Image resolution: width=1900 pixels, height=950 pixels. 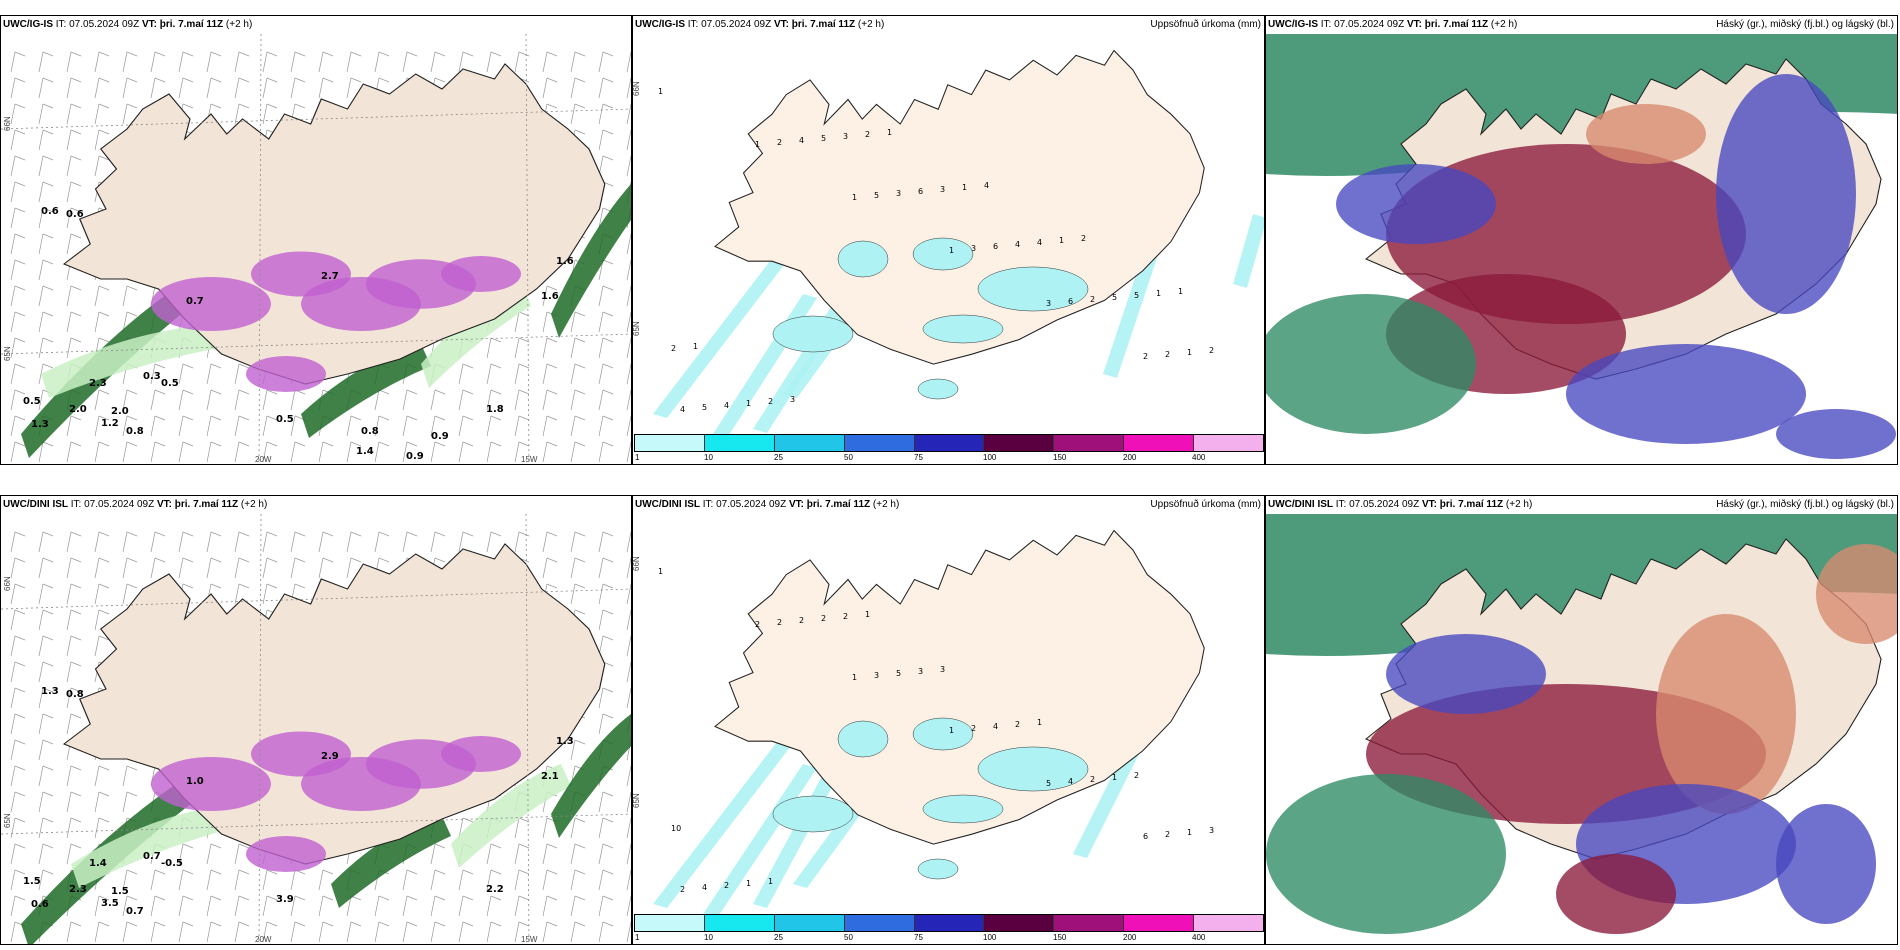 I want to click on value-label: 1.4, so click(x=98, y=863).